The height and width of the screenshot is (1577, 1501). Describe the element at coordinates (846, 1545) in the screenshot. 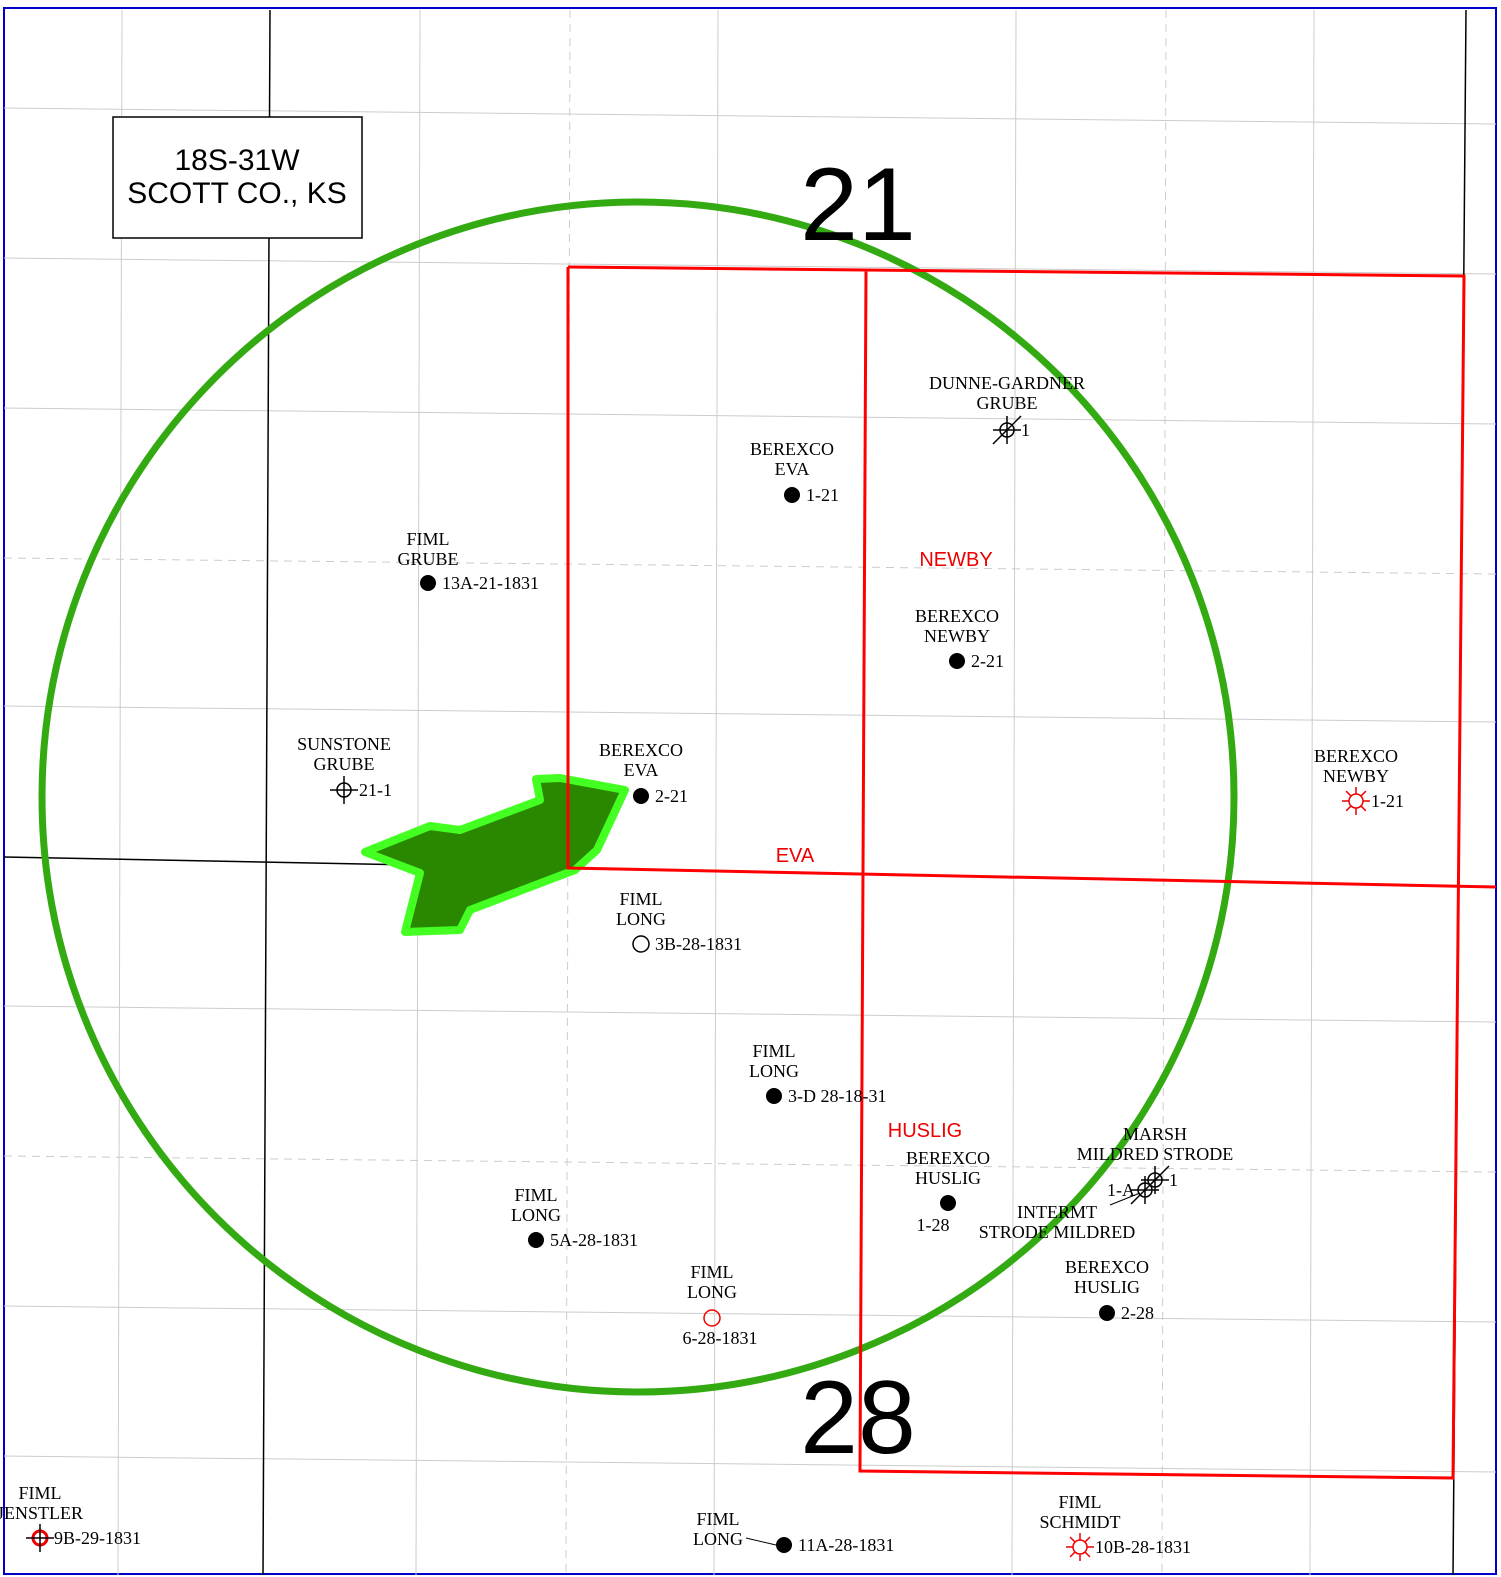

I see `well-number: 11A-28-1831` at that location.